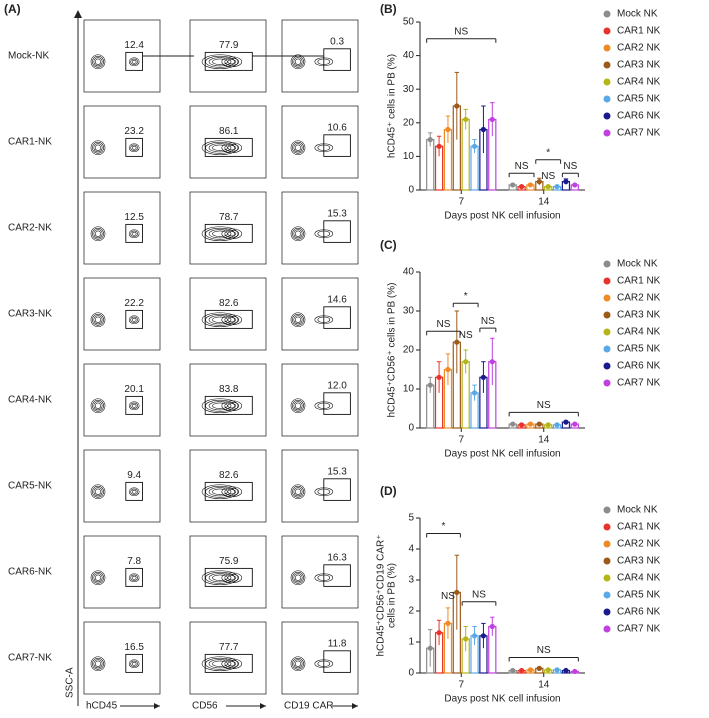 This screenshot has height=718, width=709. Describe the element at coordinates (12, 9) in the screenshot. I see `panel-label: (A)` at that location.